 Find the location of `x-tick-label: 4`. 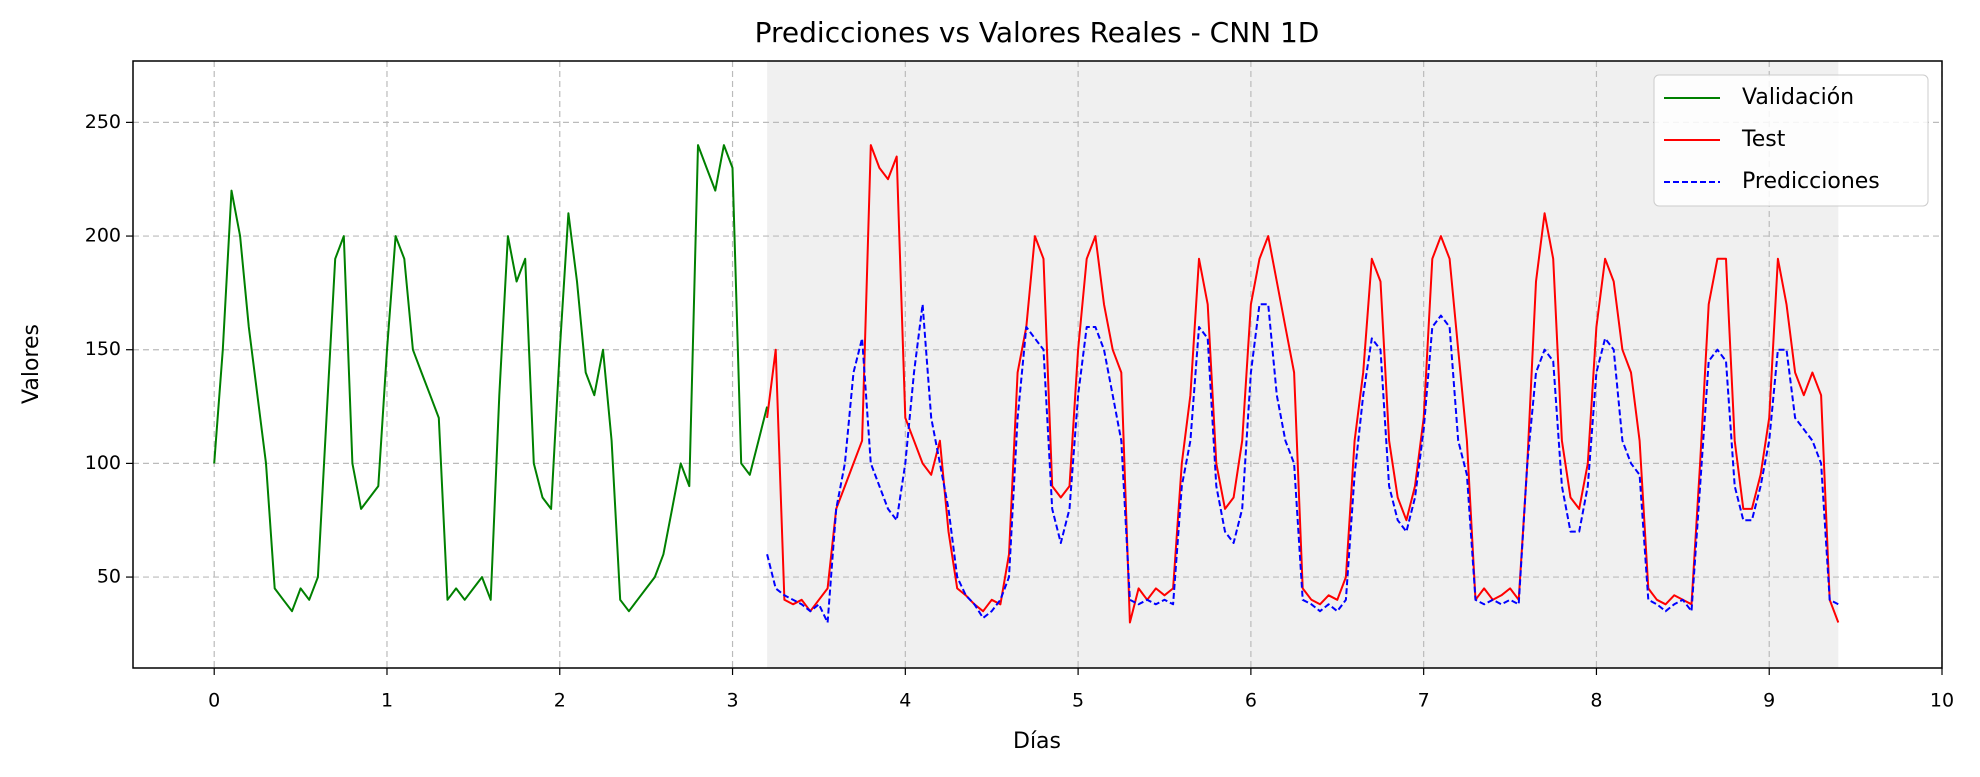

x-tick-label: 4 is located at coordinates (905, 701).